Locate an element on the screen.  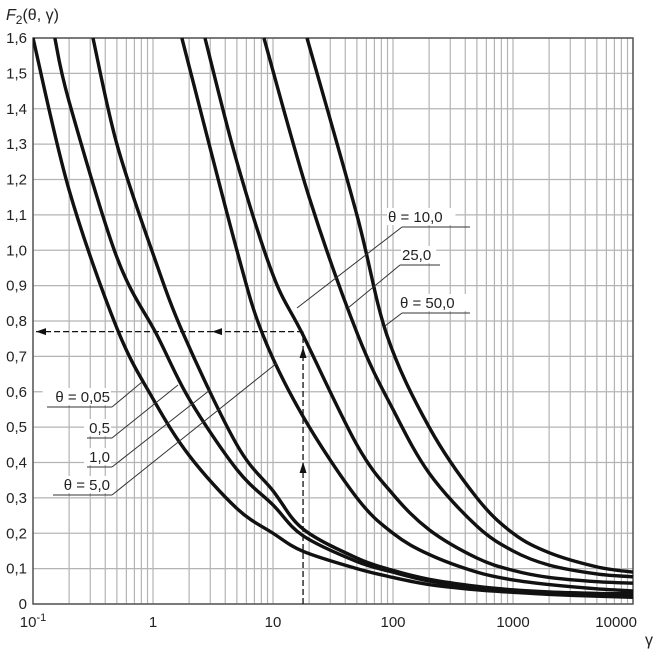
y-tick-label: 0,6 is located at coordinates (16, 392).